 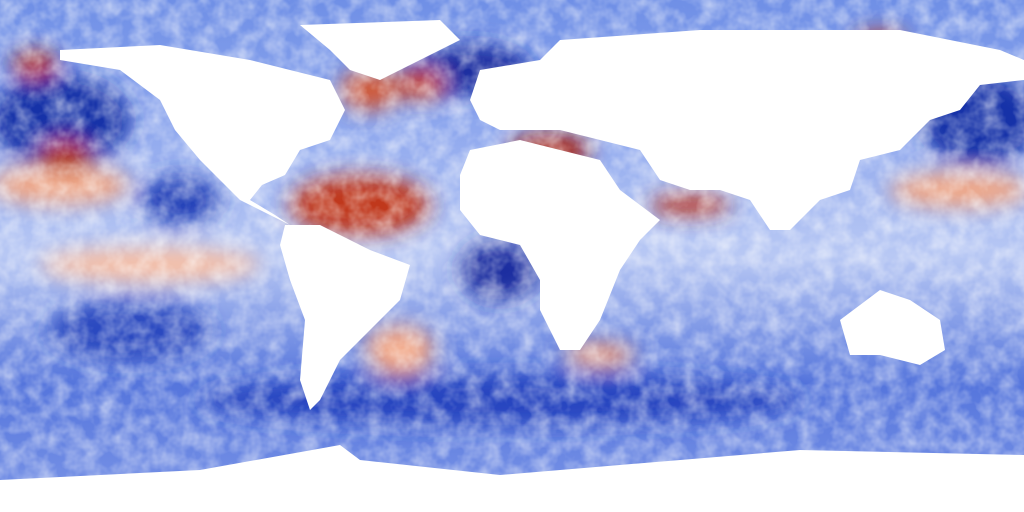 I want to click on africa, so click(x=560, y=245).